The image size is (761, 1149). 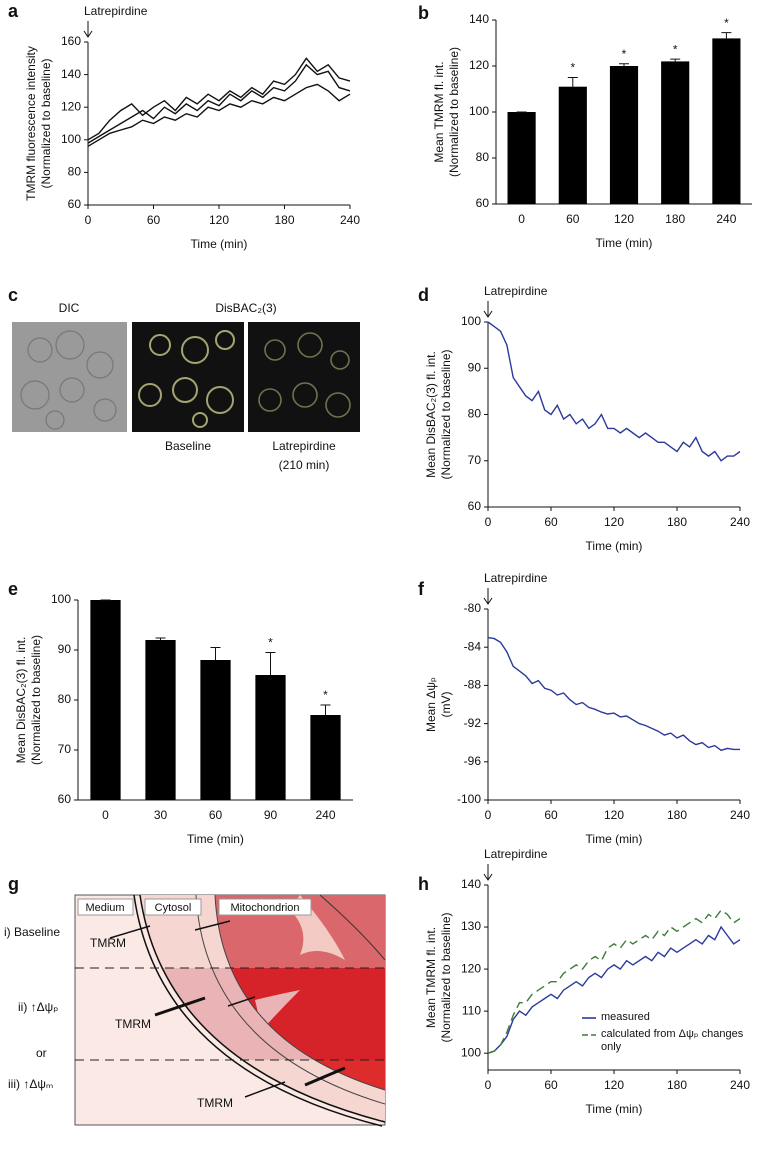 What do you see at coordinates (227, 1009) in the screenshot?
I see `arrows` at bounding box center [227, 1009].